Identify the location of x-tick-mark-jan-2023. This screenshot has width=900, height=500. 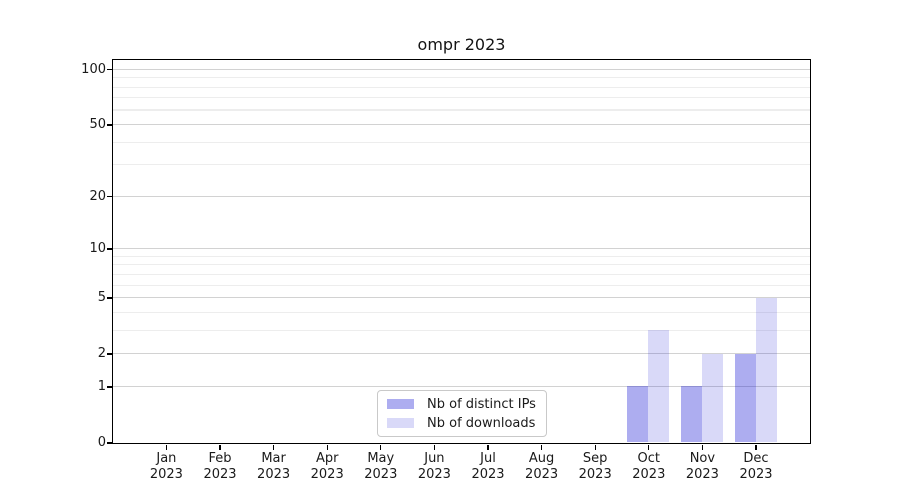
(166, 447).